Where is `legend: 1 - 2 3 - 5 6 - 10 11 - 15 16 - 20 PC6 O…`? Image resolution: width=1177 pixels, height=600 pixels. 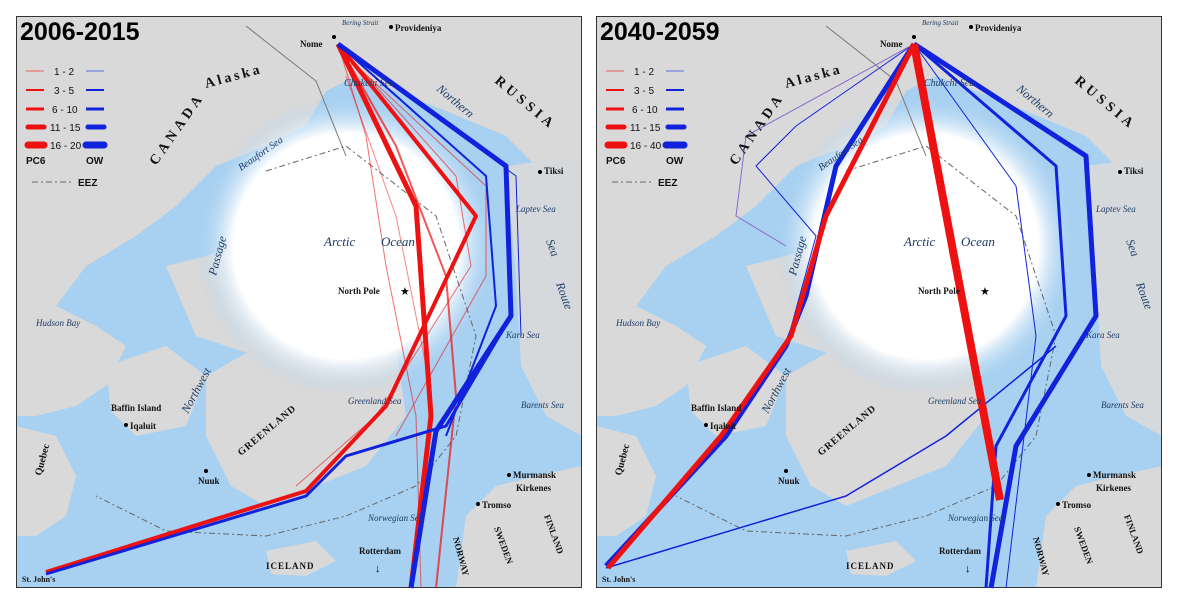 legend: 1 - 2 3 - 5 6 - 10 11 - 15 16 - 20 PC6 O… is located at coordinates (66, 128).